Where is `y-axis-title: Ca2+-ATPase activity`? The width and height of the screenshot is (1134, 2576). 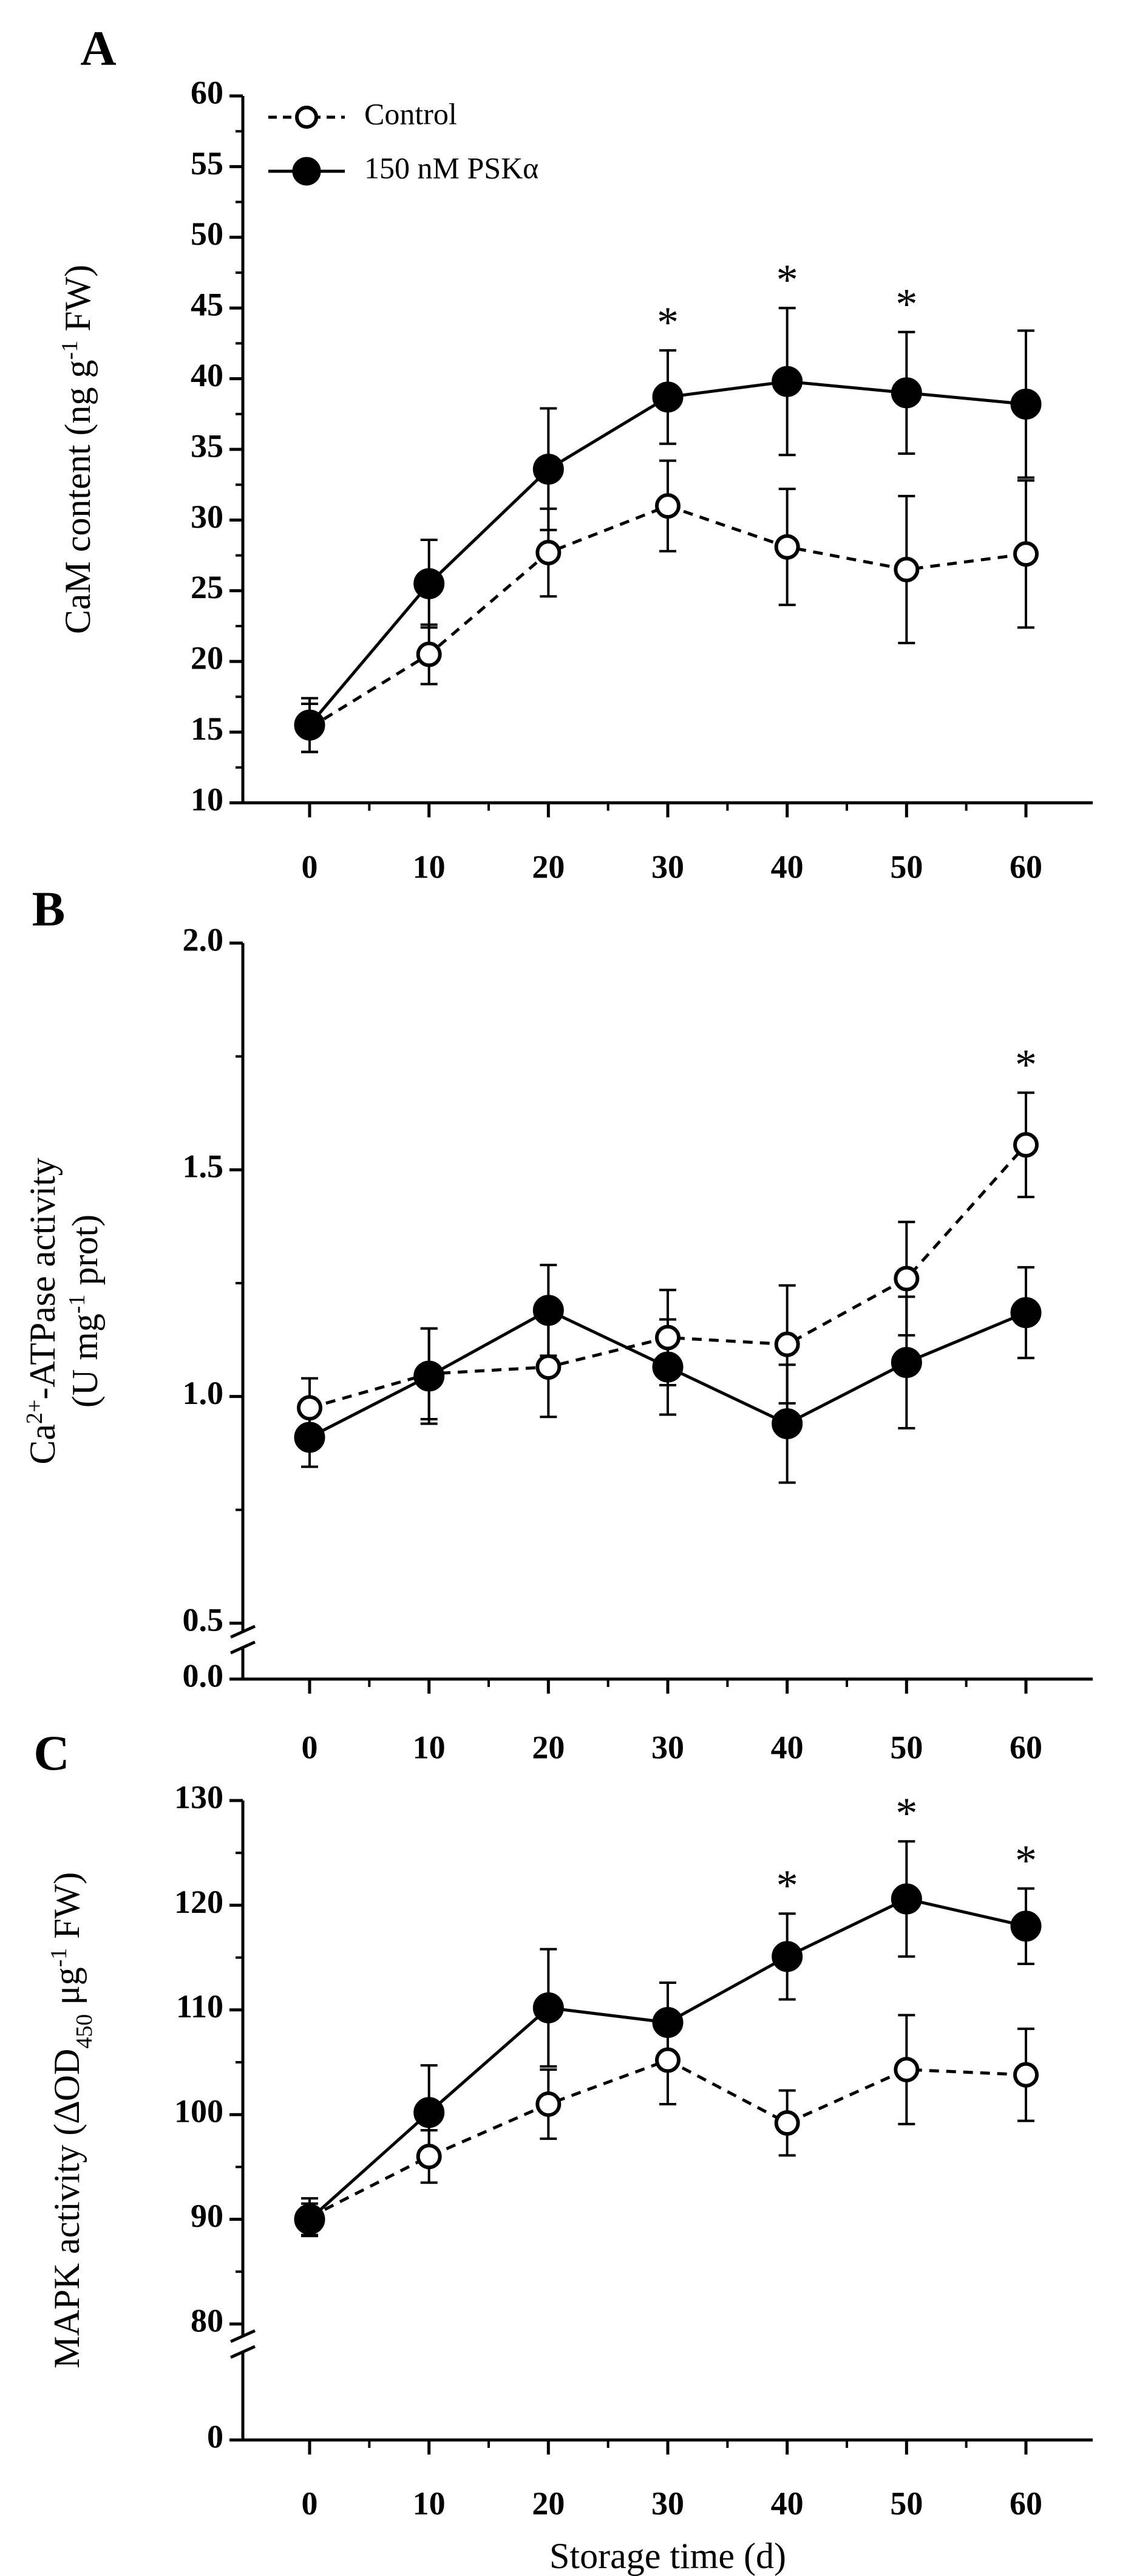
y-axis-title: Ca2+-ATPase activity is located at coordinates (42, 1310).